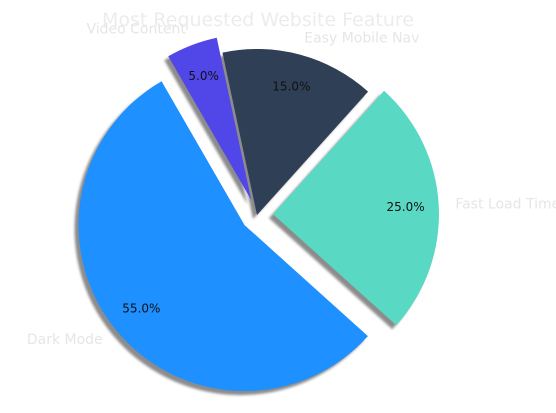 Image resolution: width=556 pixels, height=413 pixels. Describe the element at coordinates (203, 76) in the screenshot. I see `pie-pct-label-video-content: 5.0%` at that location.